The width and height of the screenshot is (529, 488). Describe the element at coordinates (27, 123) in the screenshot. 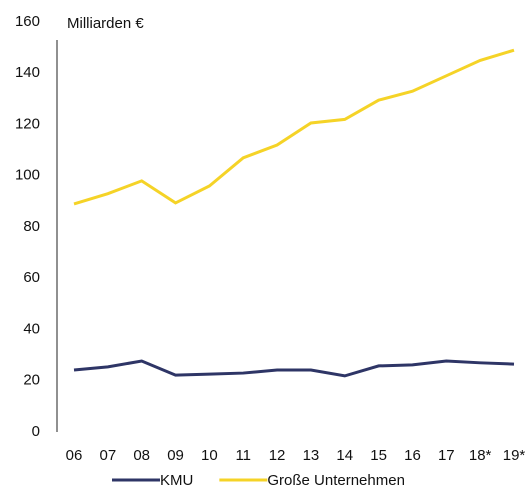

I see `y-tick-label: 120` at that location.